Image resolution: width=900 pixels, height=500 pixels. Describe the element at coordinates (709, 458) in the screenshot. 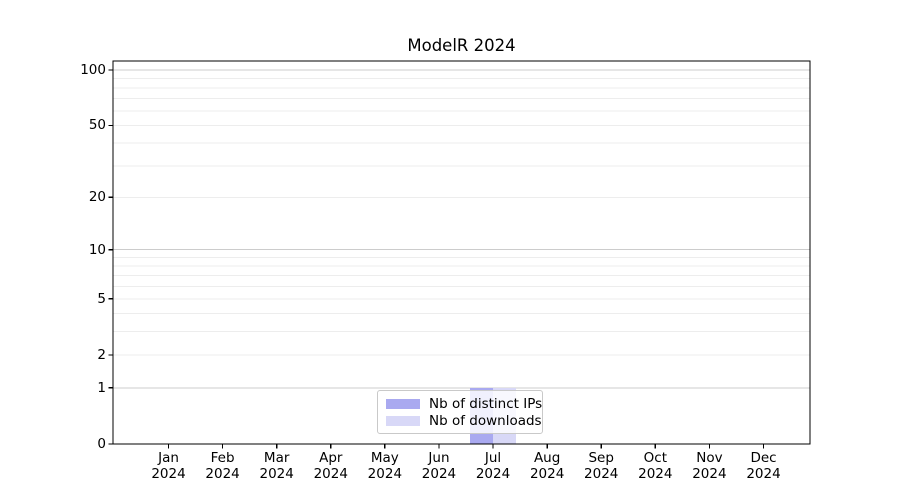

I see `x-tick-month: Nov` at that location.